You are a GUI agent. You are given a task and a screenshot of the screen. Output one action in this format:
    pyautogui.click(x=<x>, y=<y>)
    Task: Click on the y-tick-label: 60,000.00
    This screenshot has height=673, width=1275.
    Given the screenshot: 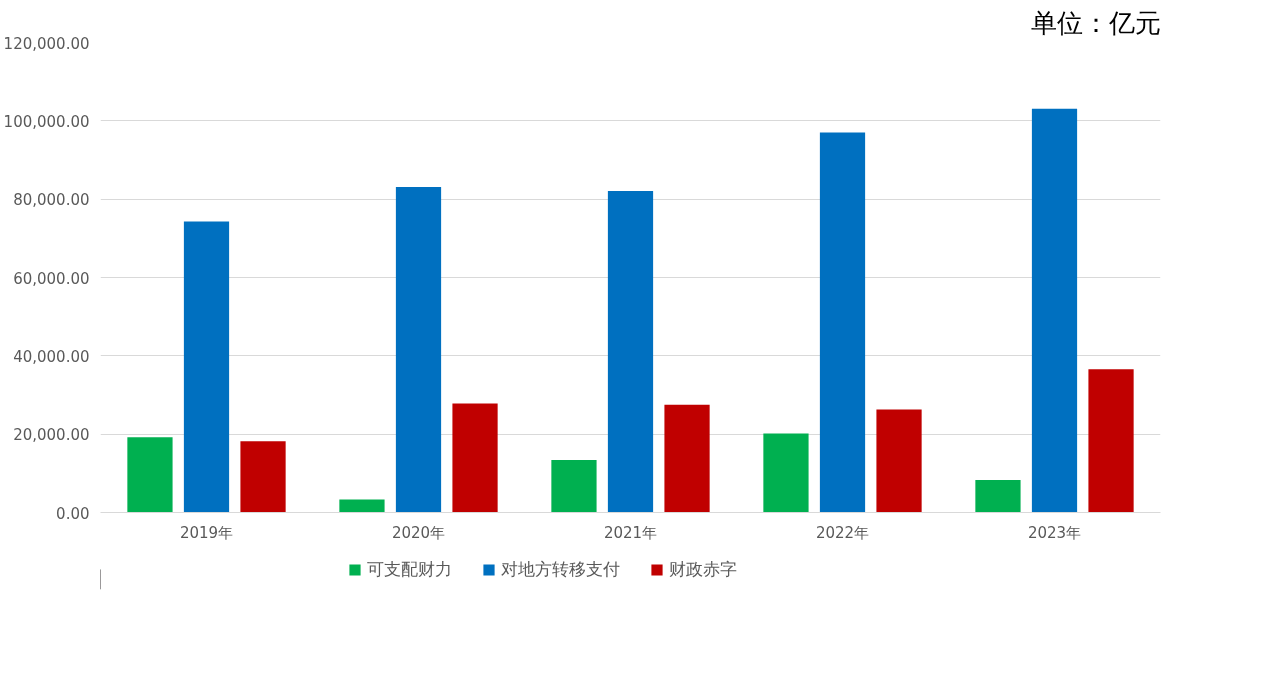 What is the action you would take?
    pyautogui.click(x=51, y=278)
    